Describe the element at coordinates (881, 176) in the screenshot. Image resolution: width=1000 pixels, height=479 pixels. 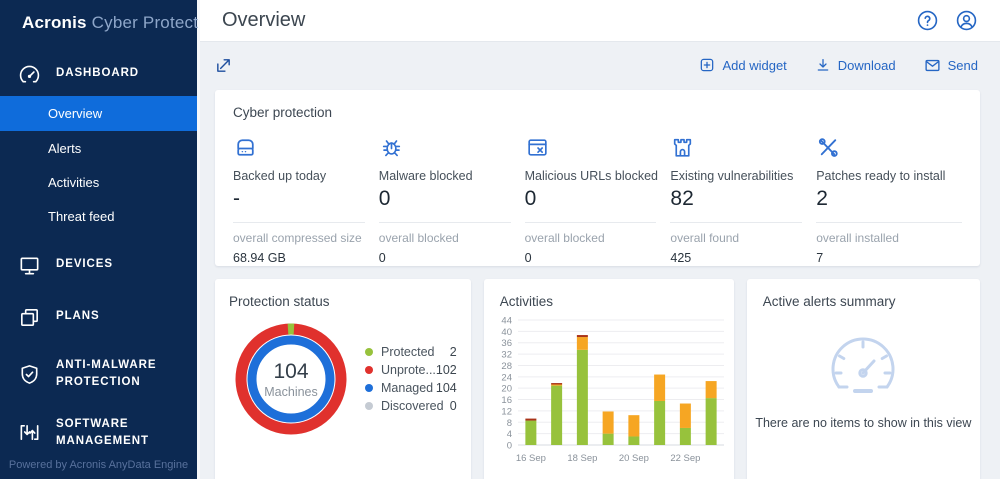
I see `stat-label: Patches ready to install` at that location.